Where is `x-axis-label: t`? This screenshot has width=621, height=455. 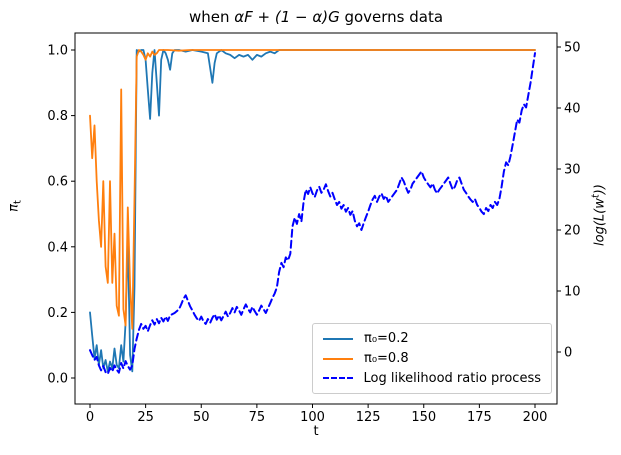
x-axis-label: t is located at coordinates (316, 431).